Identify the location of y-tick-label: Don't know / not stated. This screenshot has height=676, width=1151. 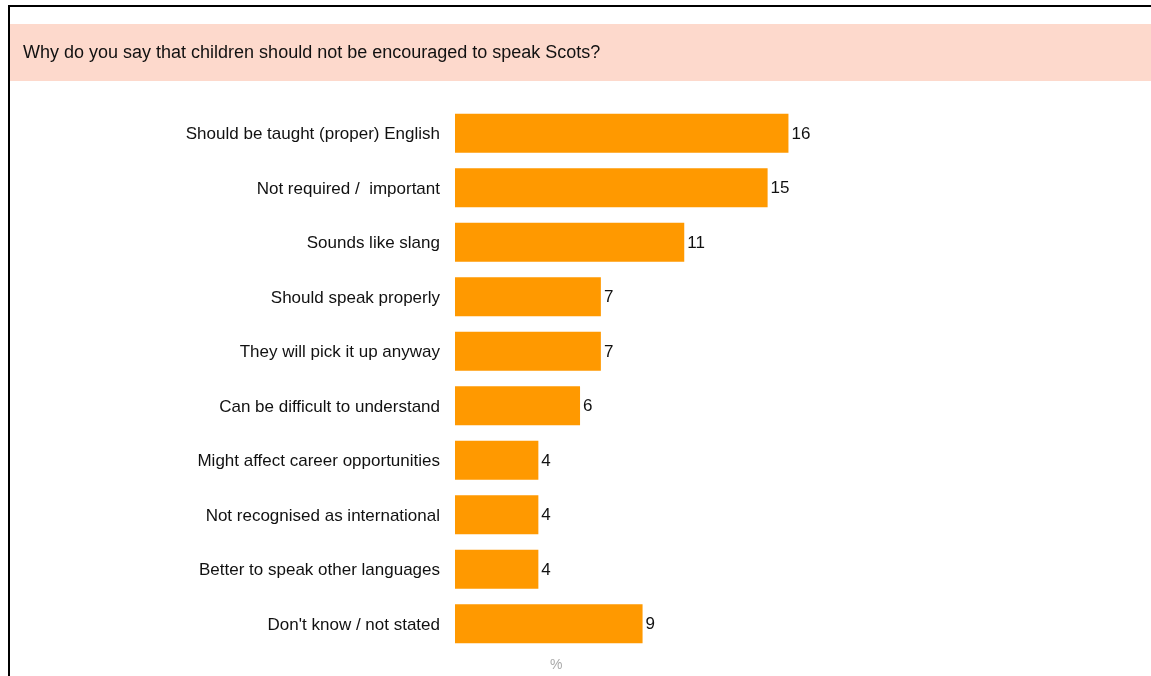
(353, 624).